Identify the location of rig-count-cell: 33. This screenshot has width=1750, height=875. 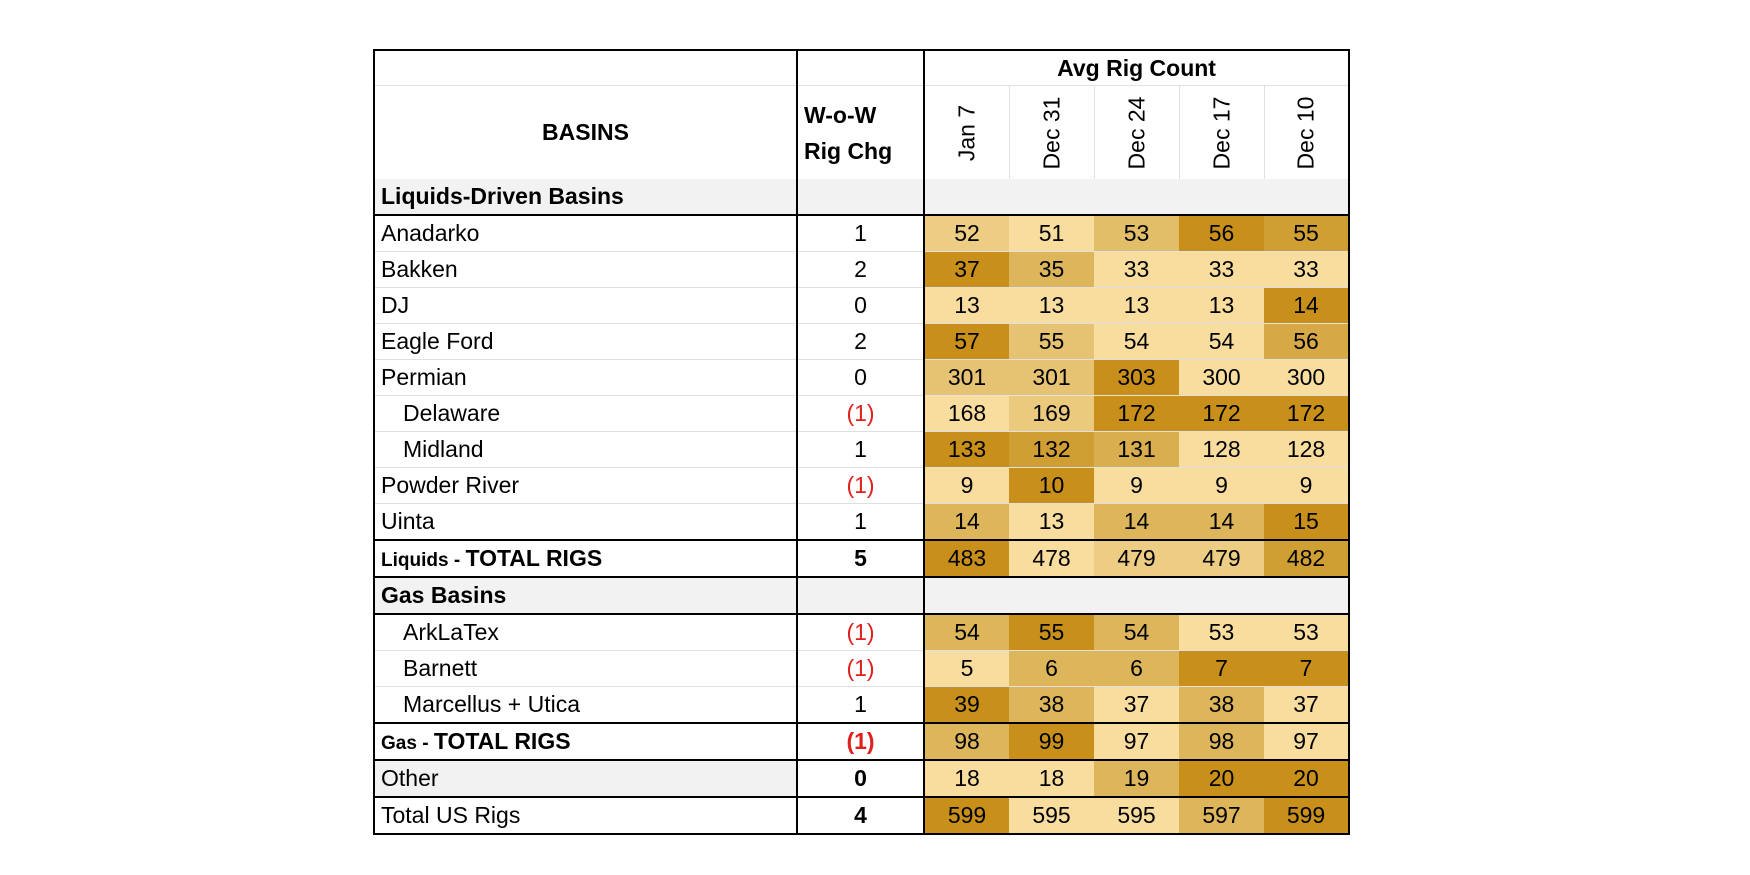
(1307, 269).